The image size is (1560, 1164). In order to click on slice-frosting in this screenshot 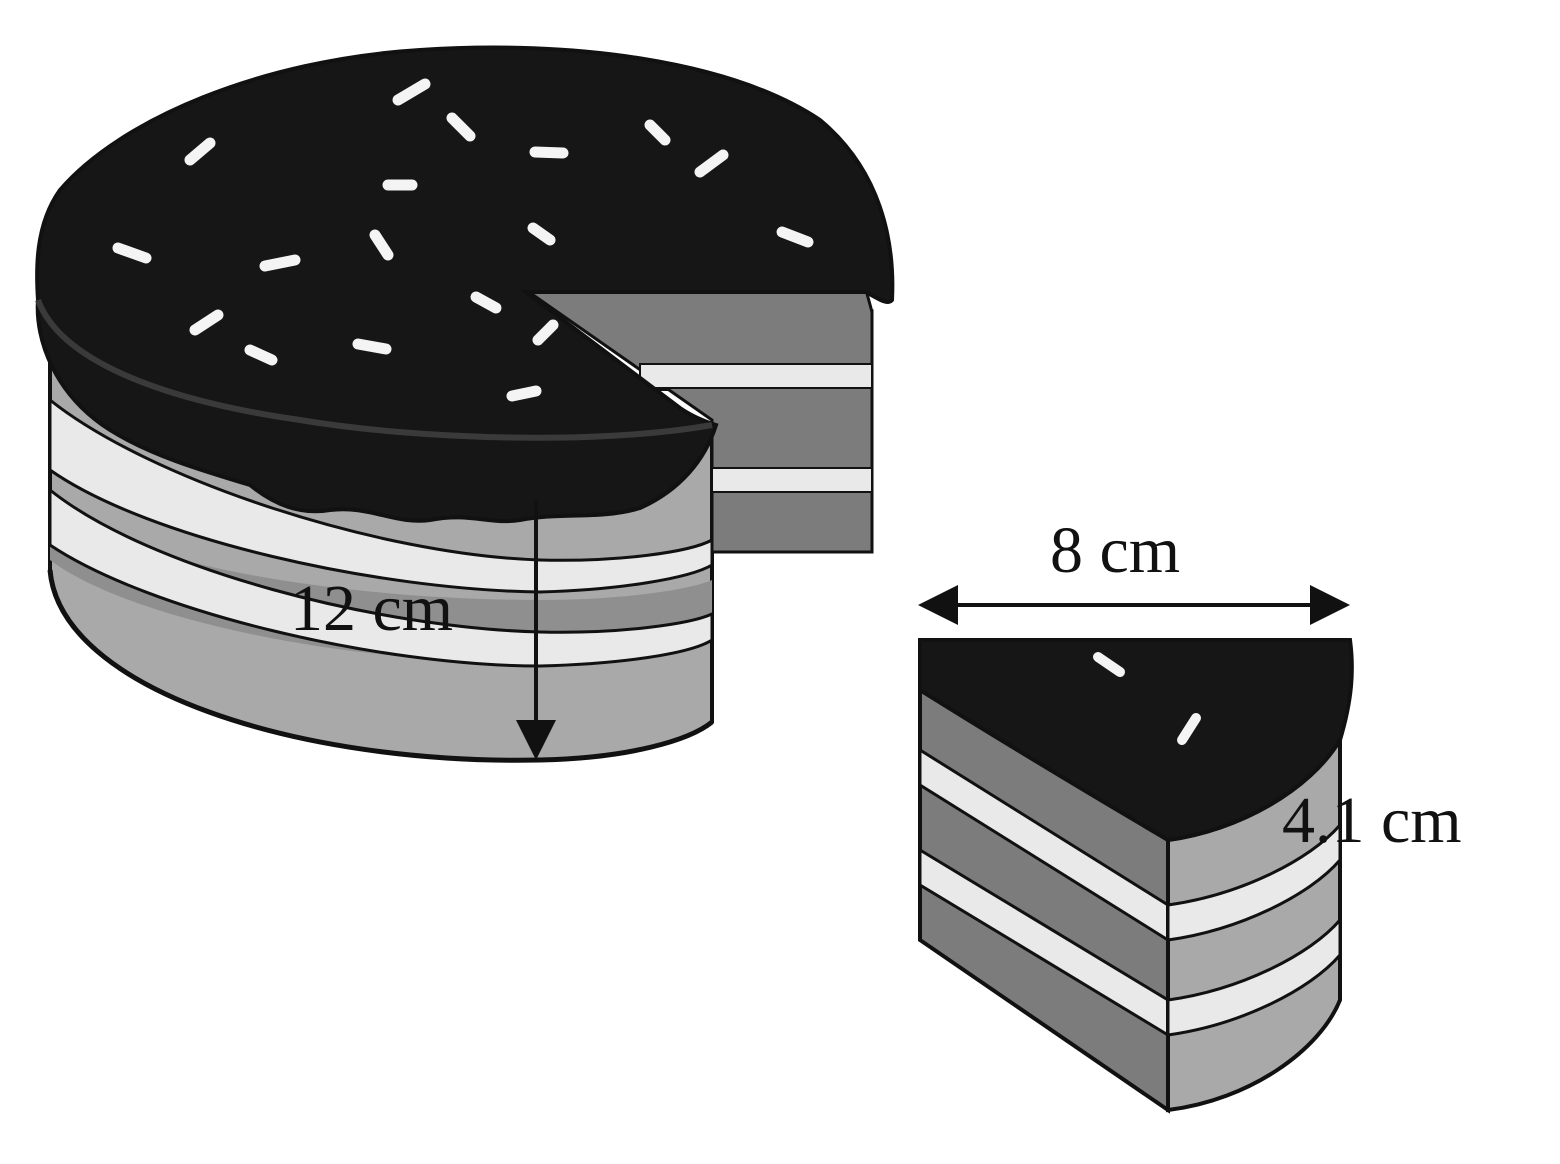, I will do `click(1136, 740)`.